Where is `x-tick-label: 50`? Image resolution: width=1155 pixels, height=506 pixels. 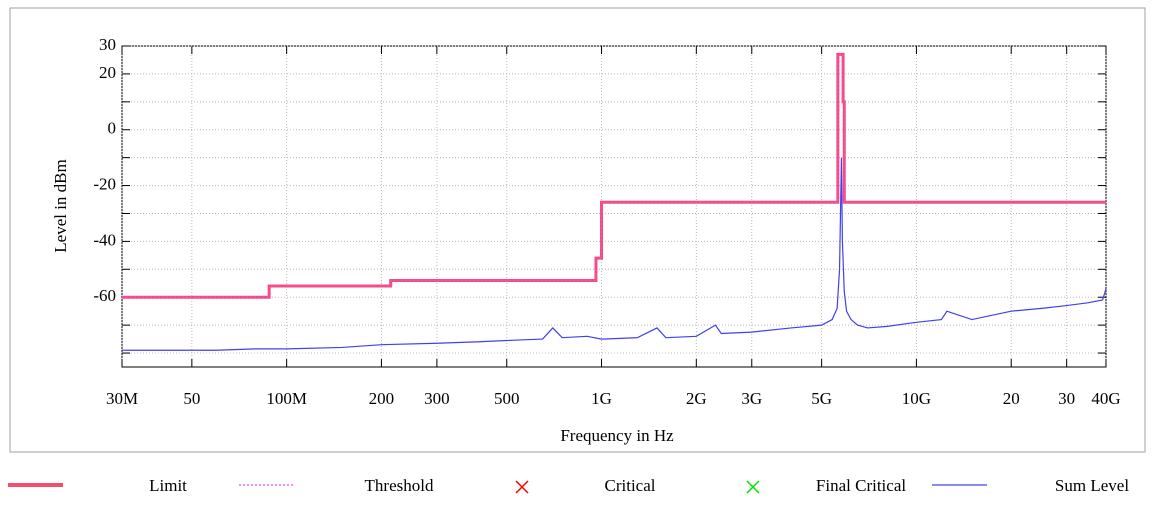 x-tick-label: 50 is located at coordinates (191, 398).